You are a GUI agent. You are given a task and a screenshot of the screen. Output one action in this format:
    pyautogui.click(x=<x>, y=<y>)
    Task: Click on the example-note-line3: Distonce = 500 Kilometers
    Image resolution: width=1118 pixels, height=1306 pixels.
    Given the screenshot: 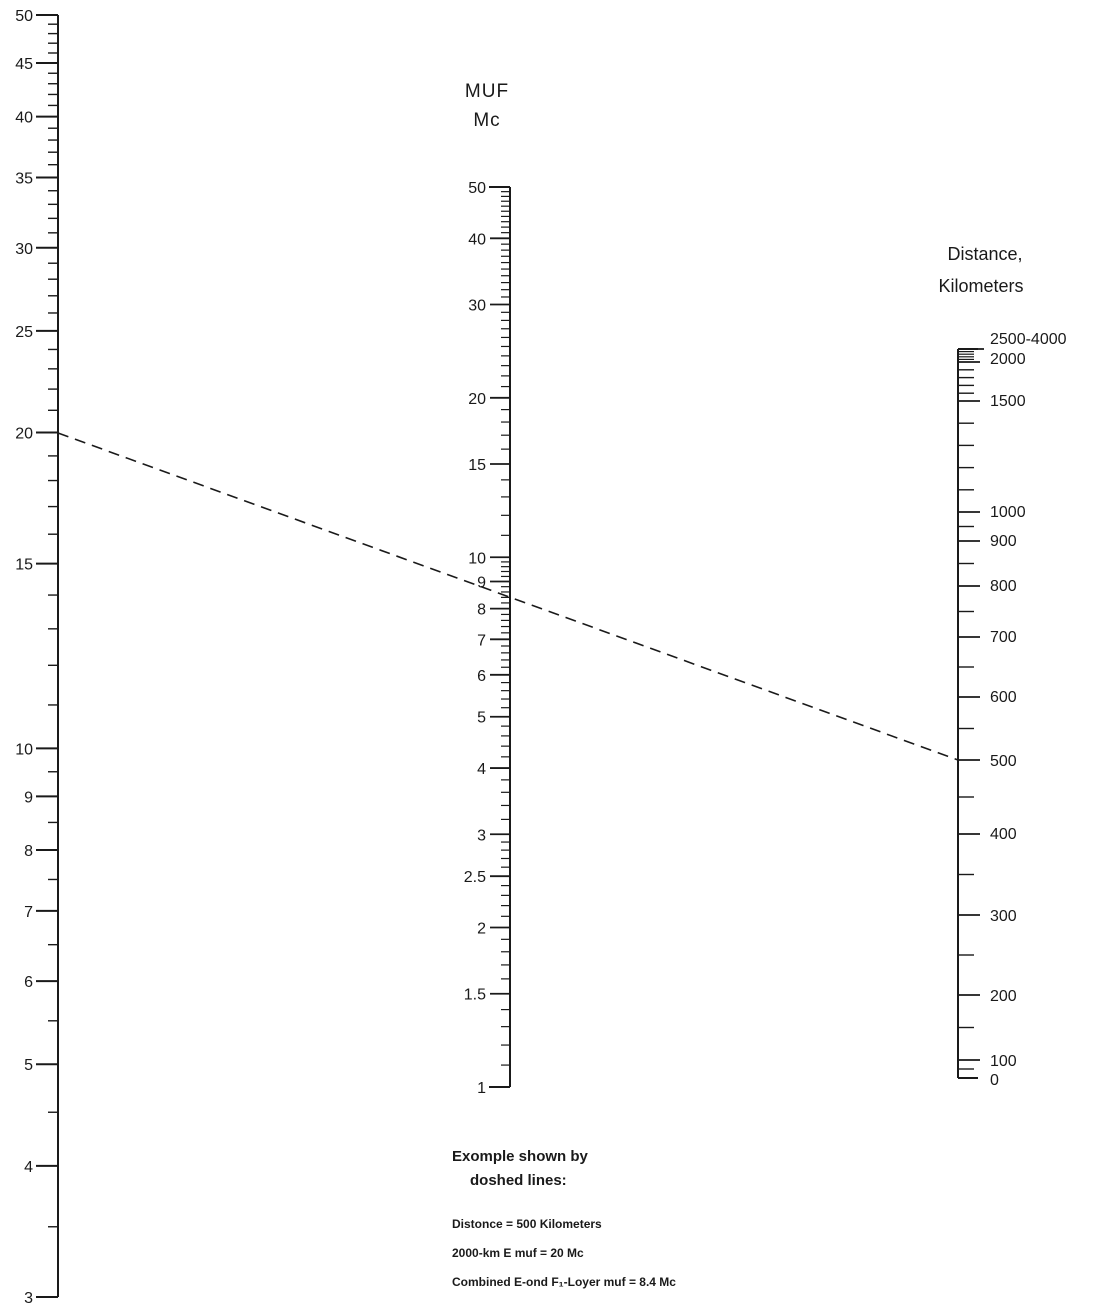 What is the action you would take?
    pyautogui.click(x=527, y=1224)
    